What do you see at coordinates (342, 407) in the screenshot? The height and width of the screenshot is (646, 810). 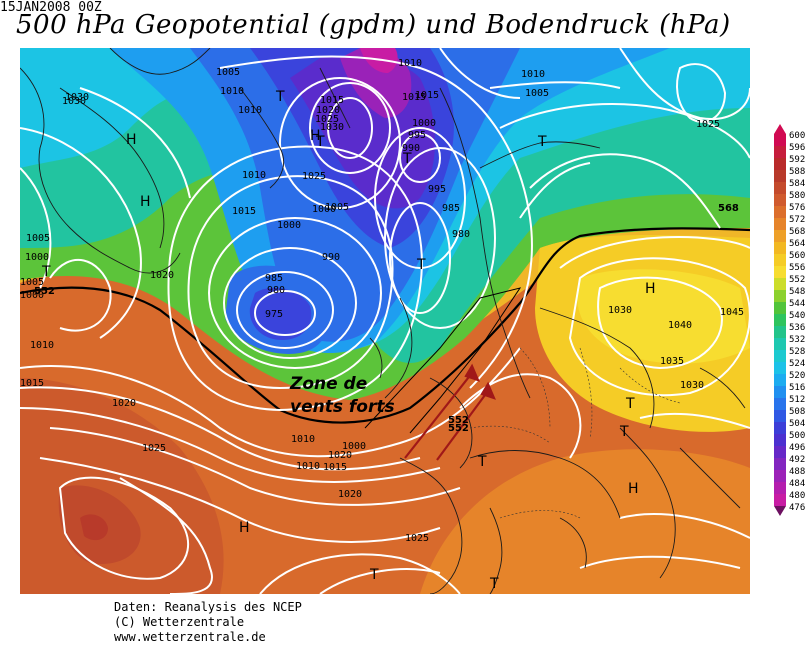 I see `annotation-line-2: vents forts` at bounding box center [342, 407].